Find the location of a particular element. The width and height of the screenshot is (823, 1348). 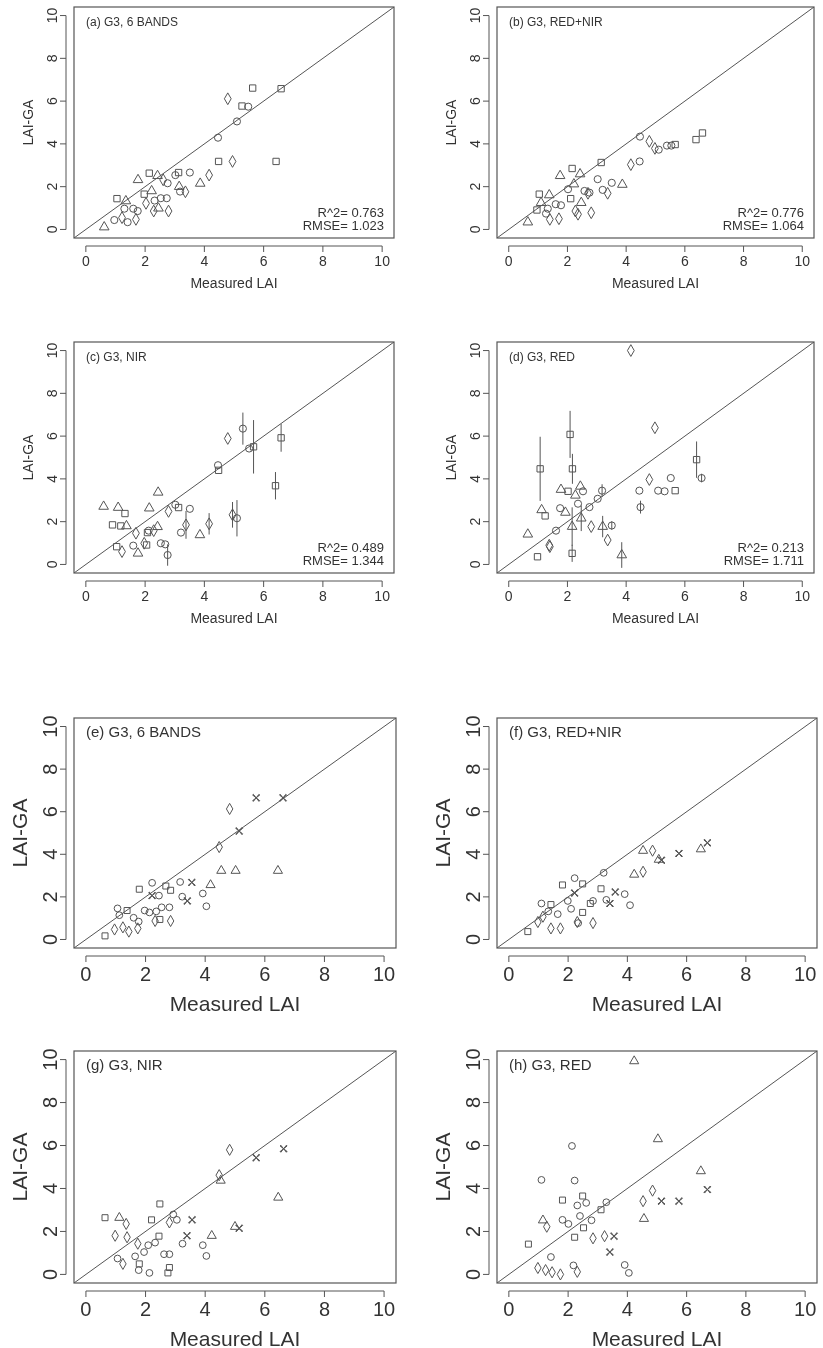

annotation: RMSE= 1.711 is located at coordinates (763, 560).